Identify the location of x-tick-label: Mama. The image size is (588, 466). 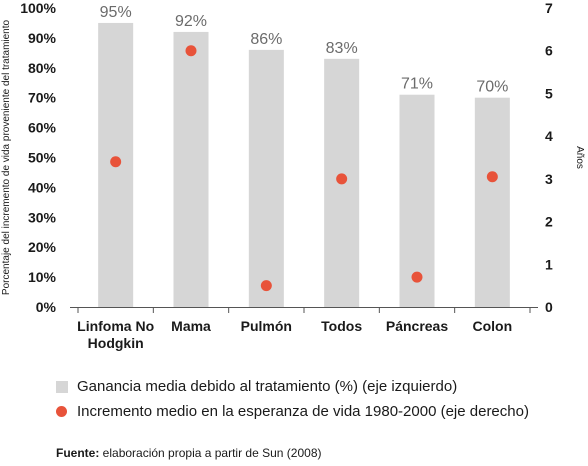
(191, 326).